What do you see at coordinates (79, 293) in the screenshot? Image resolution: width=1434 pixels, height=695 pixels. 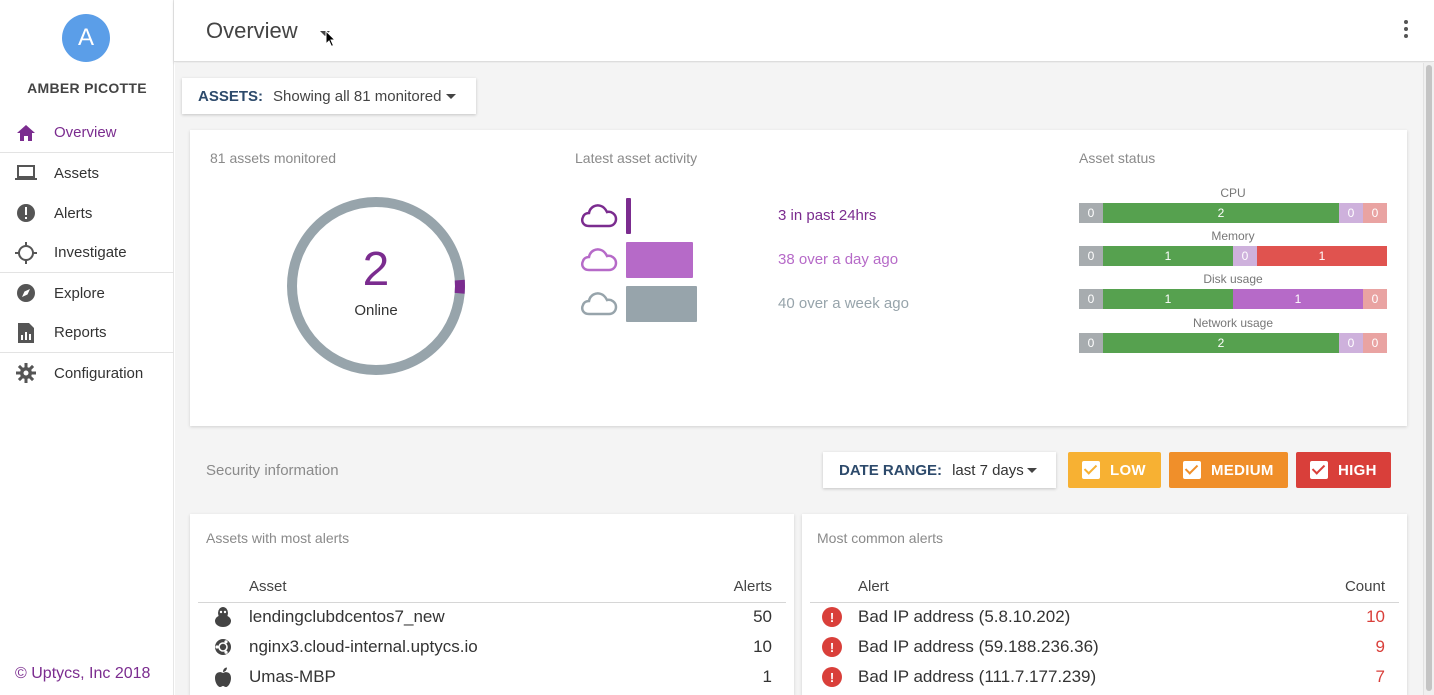 I see `sidebar-item-label: Explore` at bounding box center [79, 293].